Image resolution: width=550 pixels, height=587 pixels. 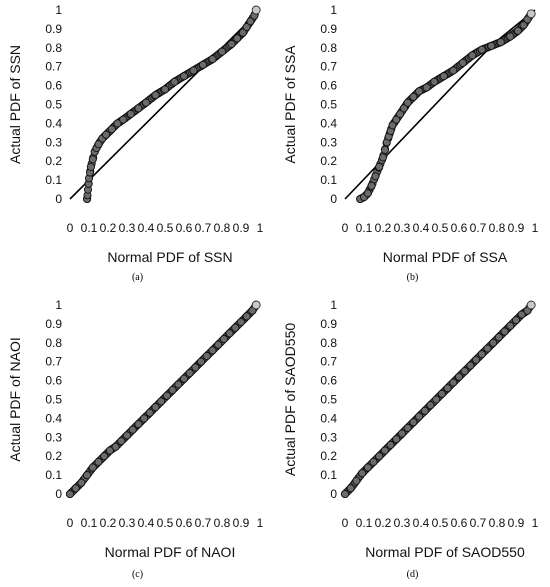 I want to click on x-tick-label: 0.6, so click(x=184, y=523).